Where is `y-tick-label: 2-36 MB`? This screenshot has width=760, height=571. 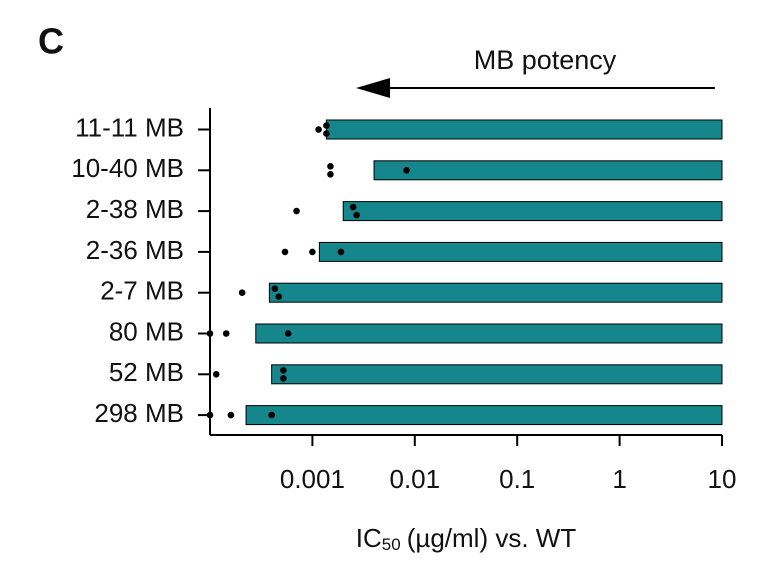
y-tick-label: 2-36 MB is located at coordinates (135, 250).